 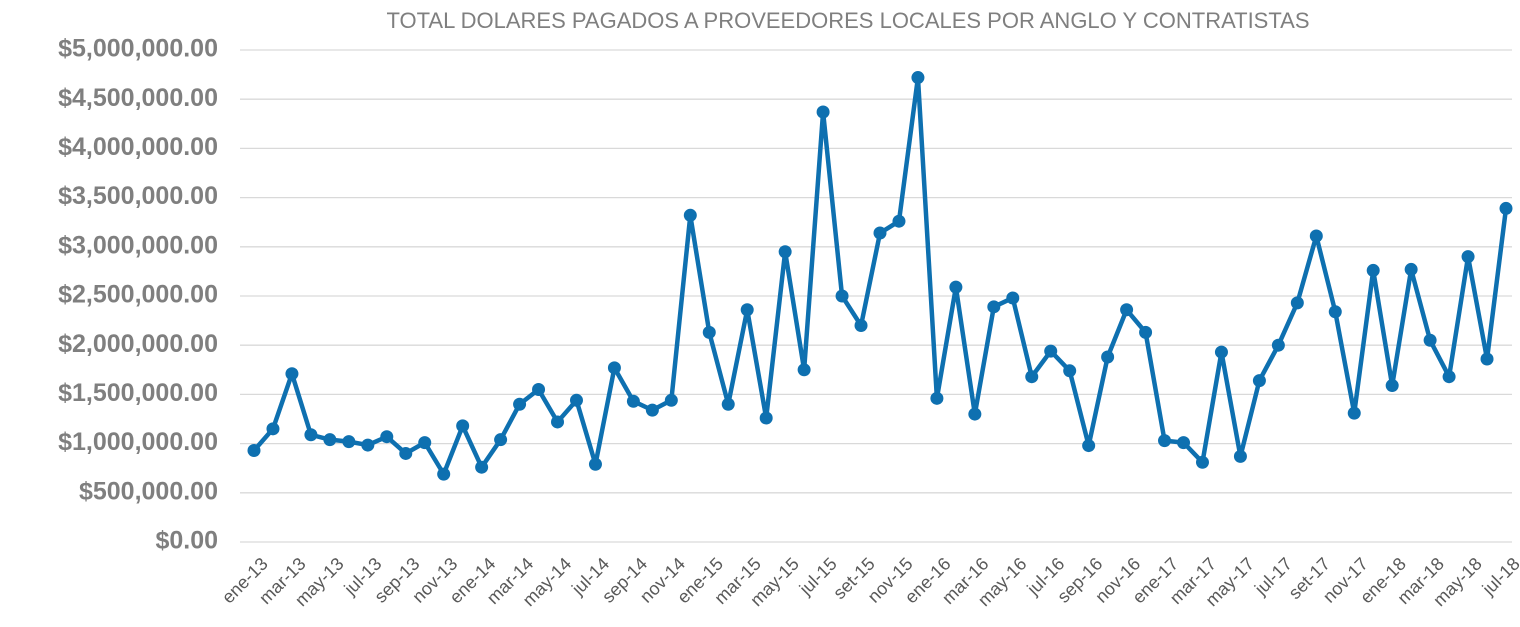 I want to click on y-tick-label: $1,000,000.00, so click(x=138, y=442).